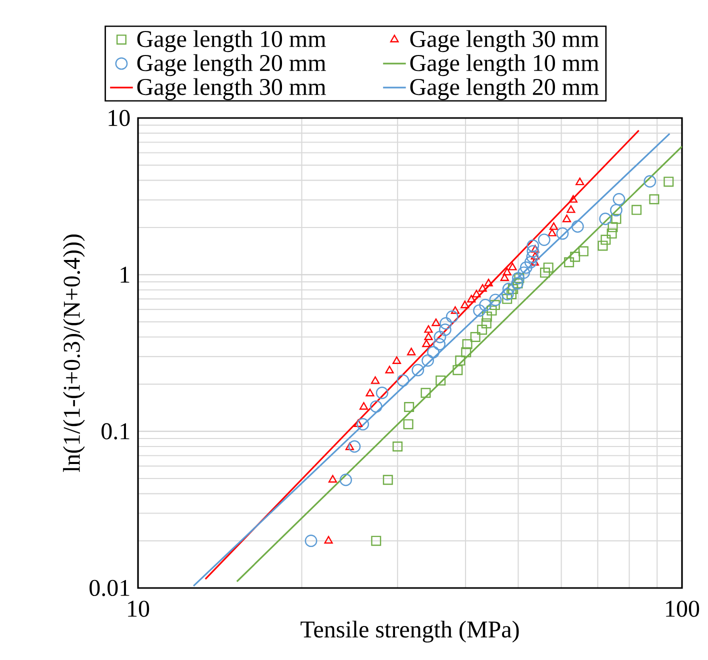  I want to click on y-axis-title: ln(1/(1-(i+0.3)/(N+0.4))), so click(74, 353).